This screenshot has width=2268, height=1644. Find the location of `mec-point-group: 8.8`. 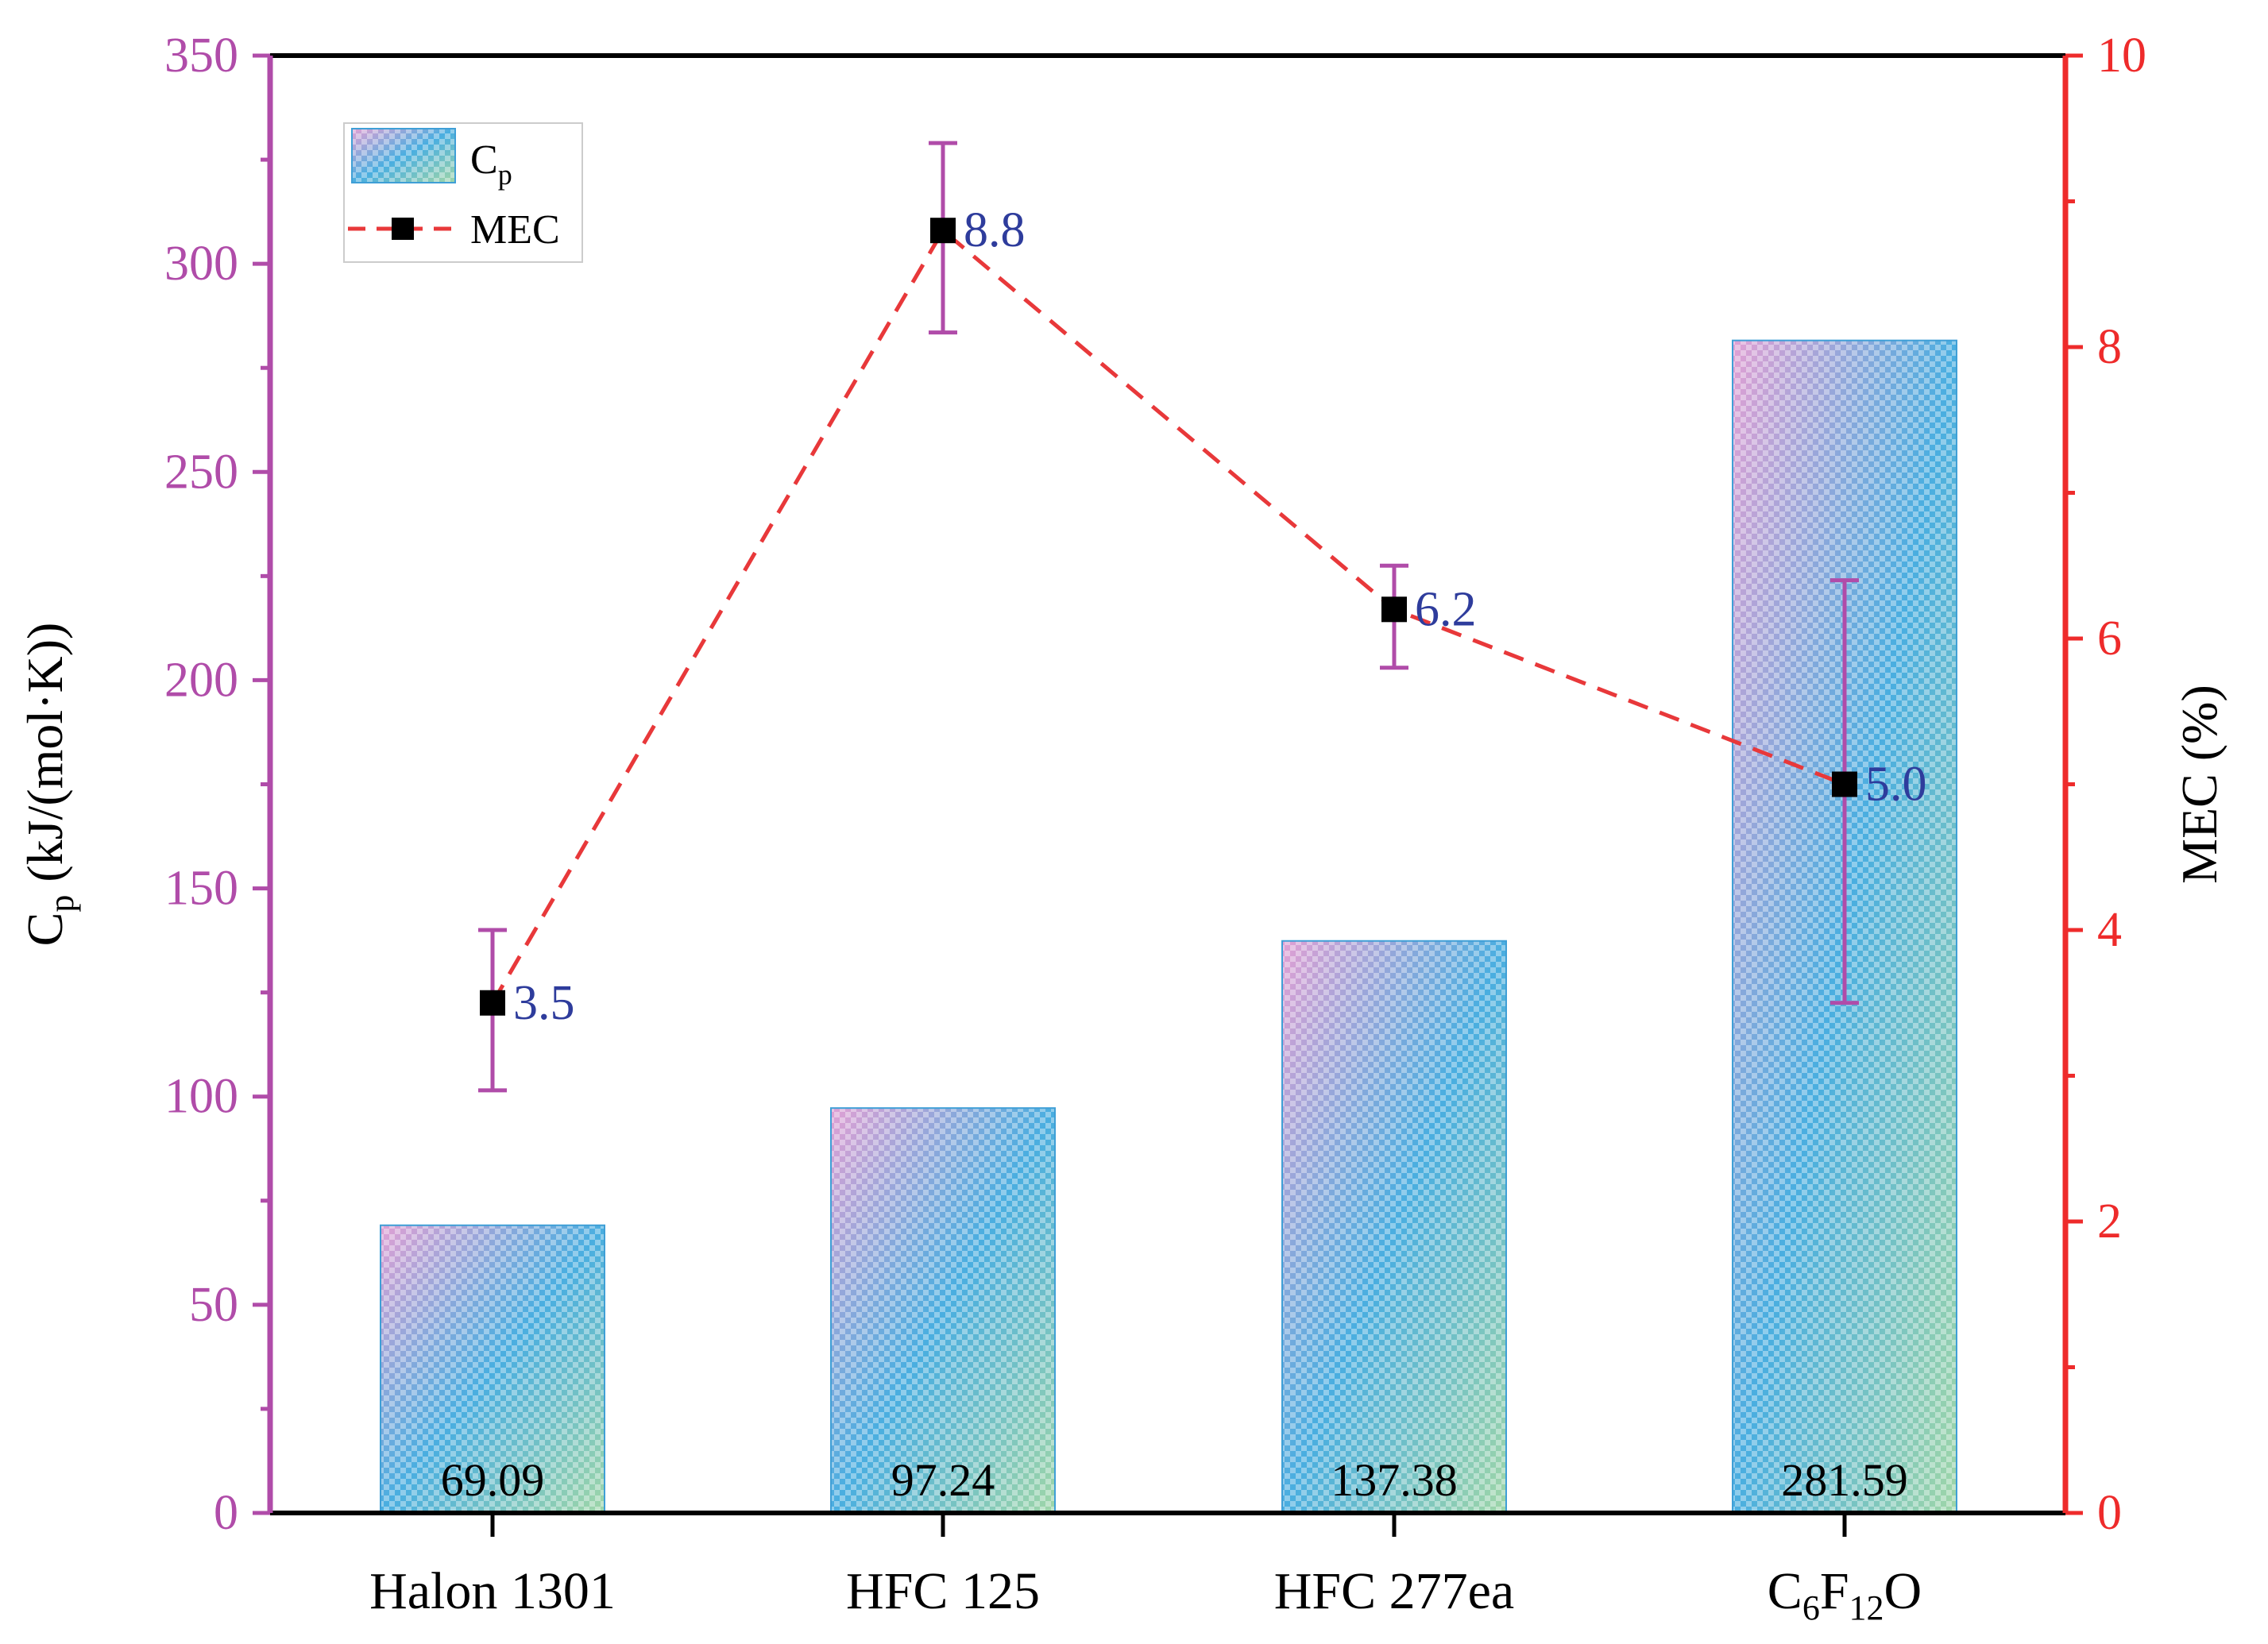

mec-point-group: 8.8 is located at coordinates (977, 238).